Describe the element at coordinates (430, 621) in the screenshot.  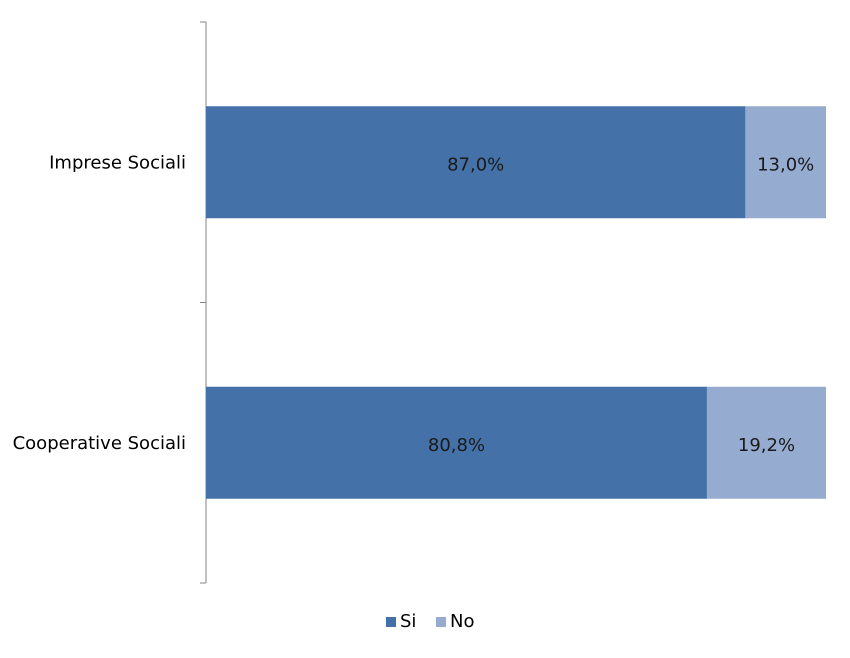
I see `legend: Si No` at that location.